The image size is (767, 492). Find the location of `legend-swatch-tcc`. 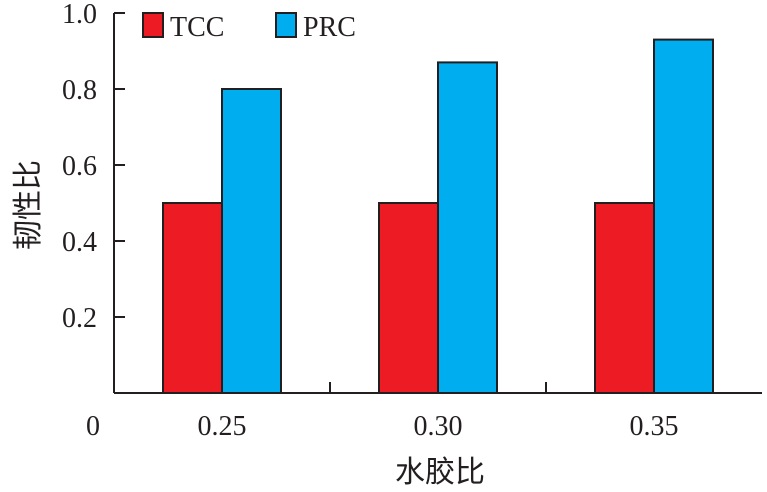

legend-swatch-tcc is located at coordinates (153, 25).